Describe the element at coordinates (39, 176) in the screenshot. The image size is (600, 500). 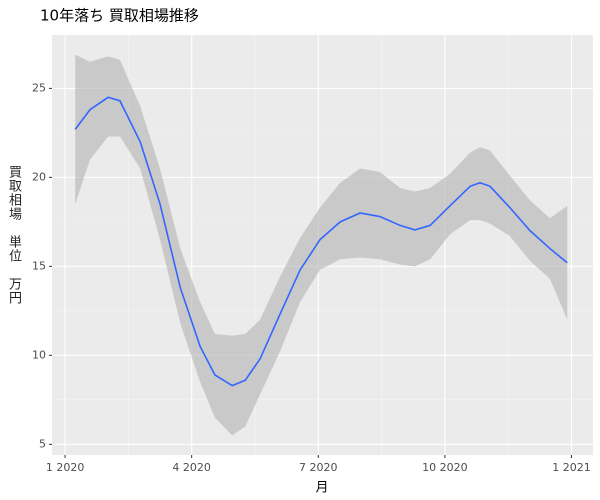
I see `y-tick-label: 20` at that location.